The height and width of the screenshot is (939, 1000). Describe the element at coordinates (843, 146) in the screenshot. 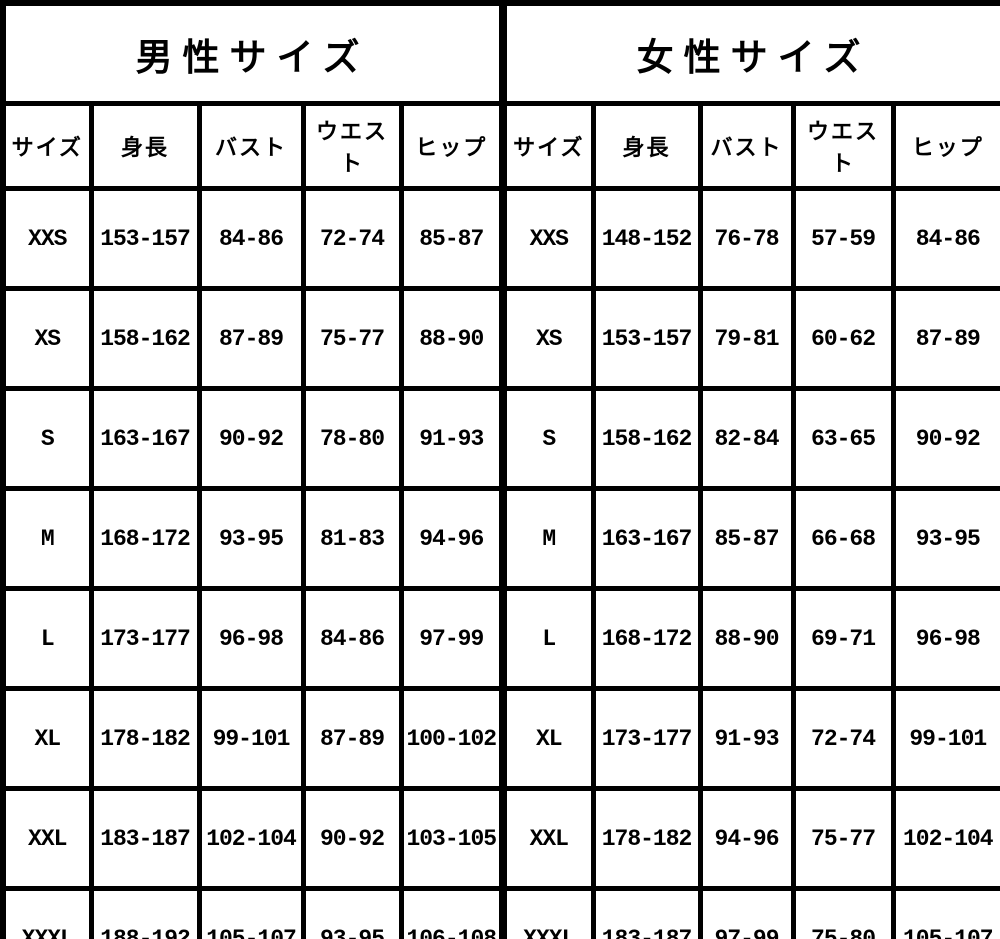

I see `column-header-women-3: ウエスト` at that location.